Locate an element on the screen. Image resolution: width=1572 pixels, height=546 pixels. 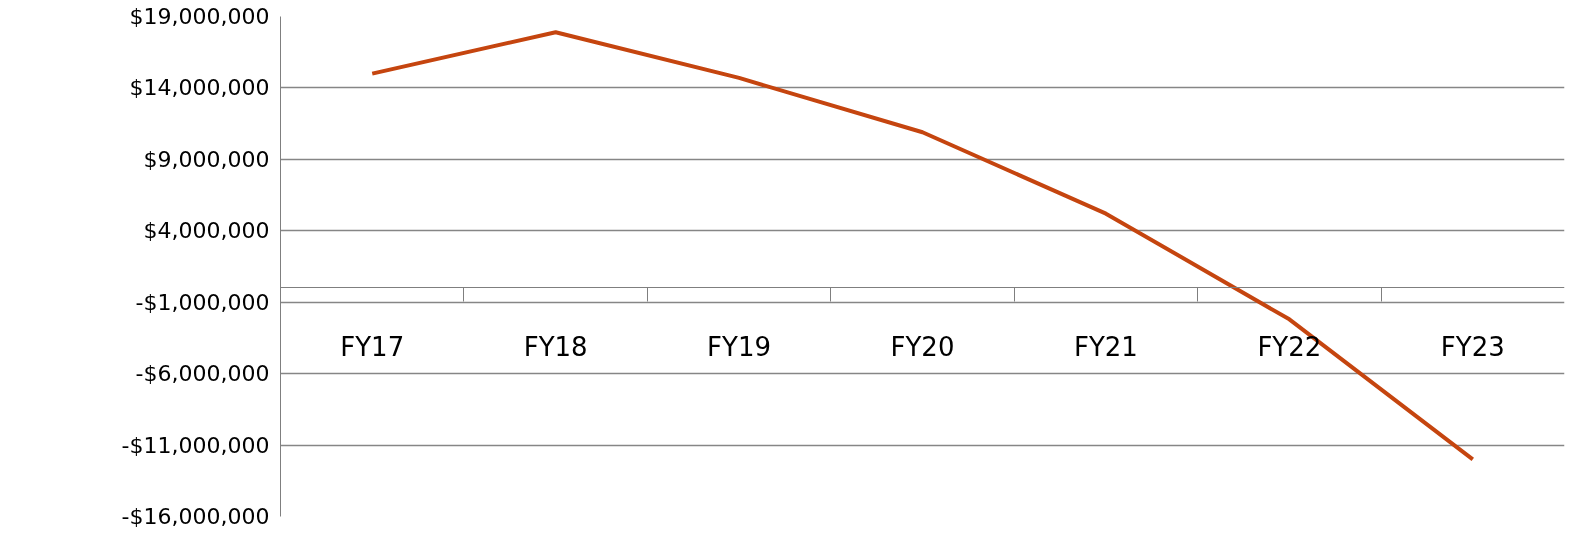
y-tick-label: $9,000,000 is located at coordinates (206, 159).